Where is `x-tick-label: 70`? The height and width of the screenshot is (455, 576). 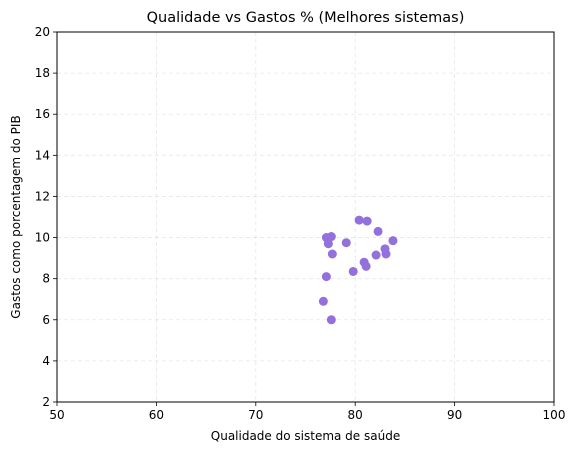 x-tick-label: 70 is located at coordinates (255, 415).